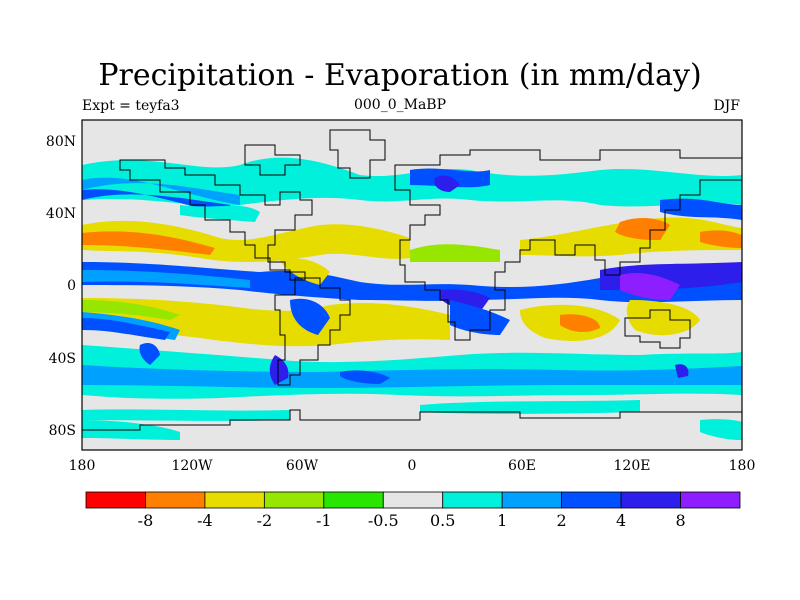 The width and height of the screenshot is (800, 600). What do you see at coordinates (302, 466) in the screenshot?
I see `x-tick-label: 60W` at bounding box center [302, 466].